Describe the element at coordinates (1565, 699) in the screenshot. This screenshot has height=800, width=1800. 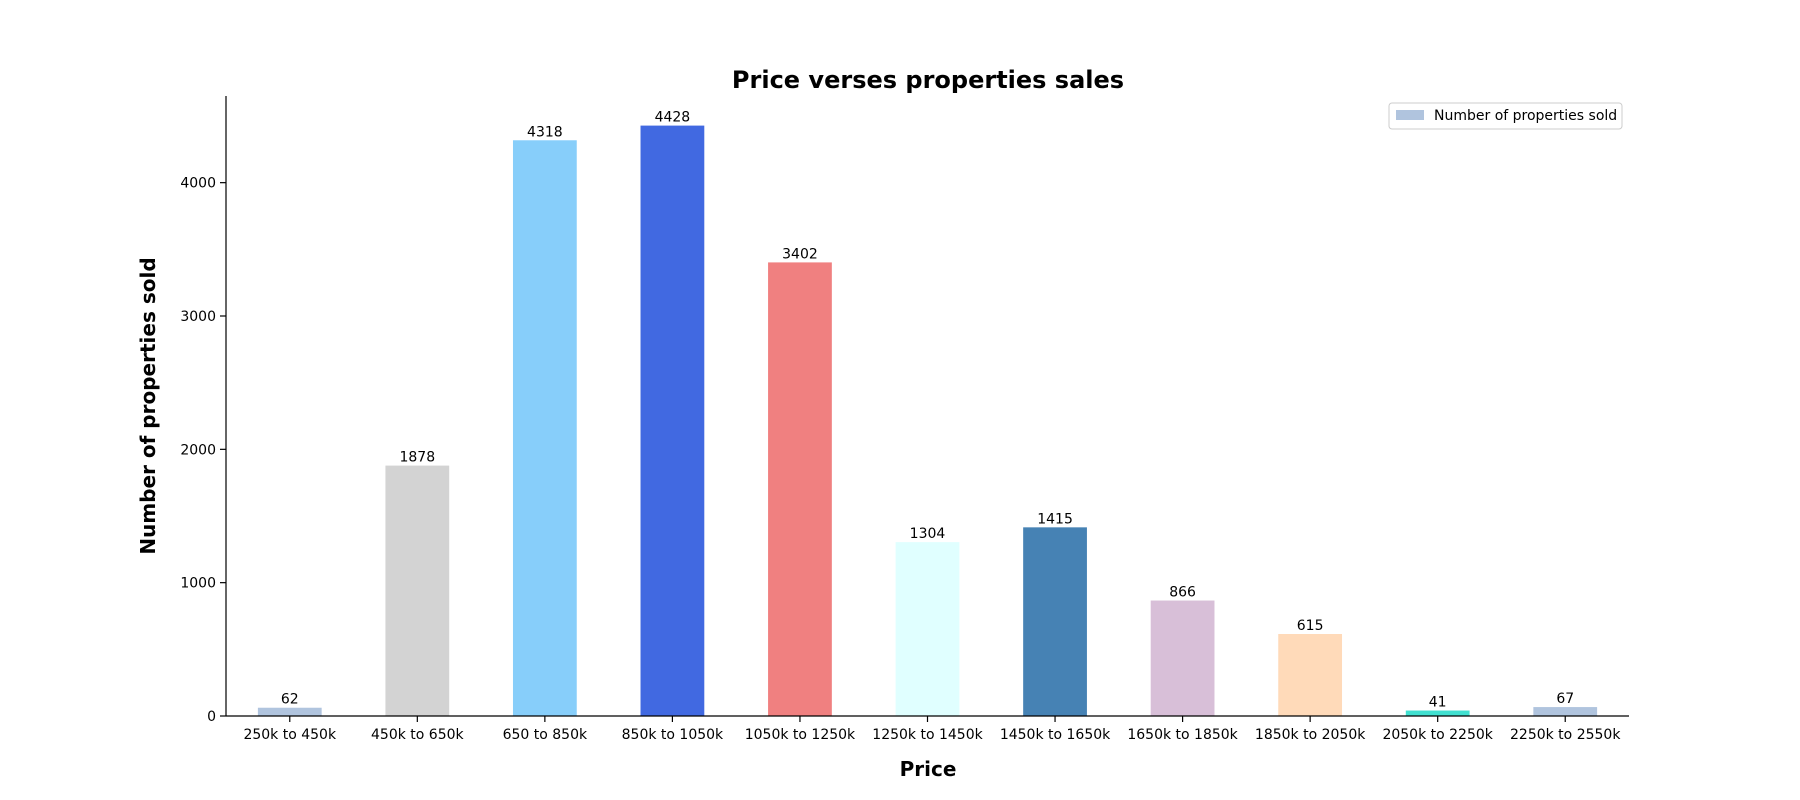
I see `data-label-10: 67` at that location.